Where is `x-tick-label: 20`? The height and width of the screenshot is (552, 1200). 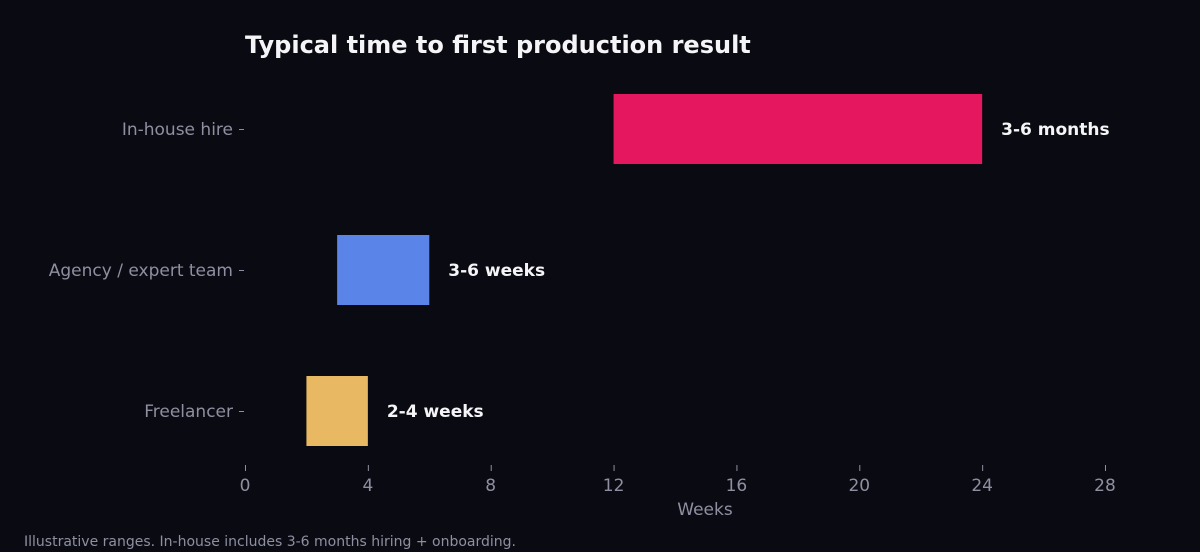 x-tick-label: 20 is located at coordinates (859, 486).